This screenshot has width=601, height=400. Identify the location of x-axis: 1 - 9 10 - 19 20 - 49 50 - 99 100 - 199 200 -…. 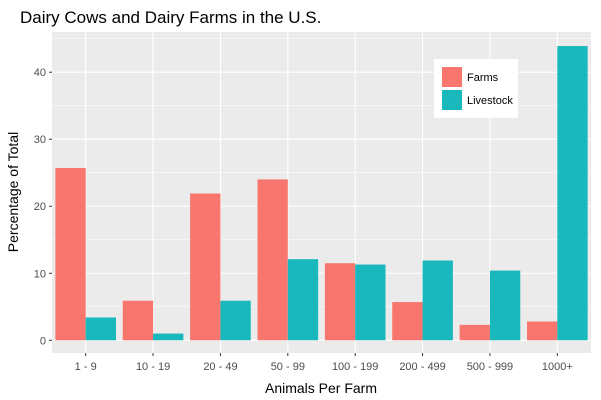
(324, 363).